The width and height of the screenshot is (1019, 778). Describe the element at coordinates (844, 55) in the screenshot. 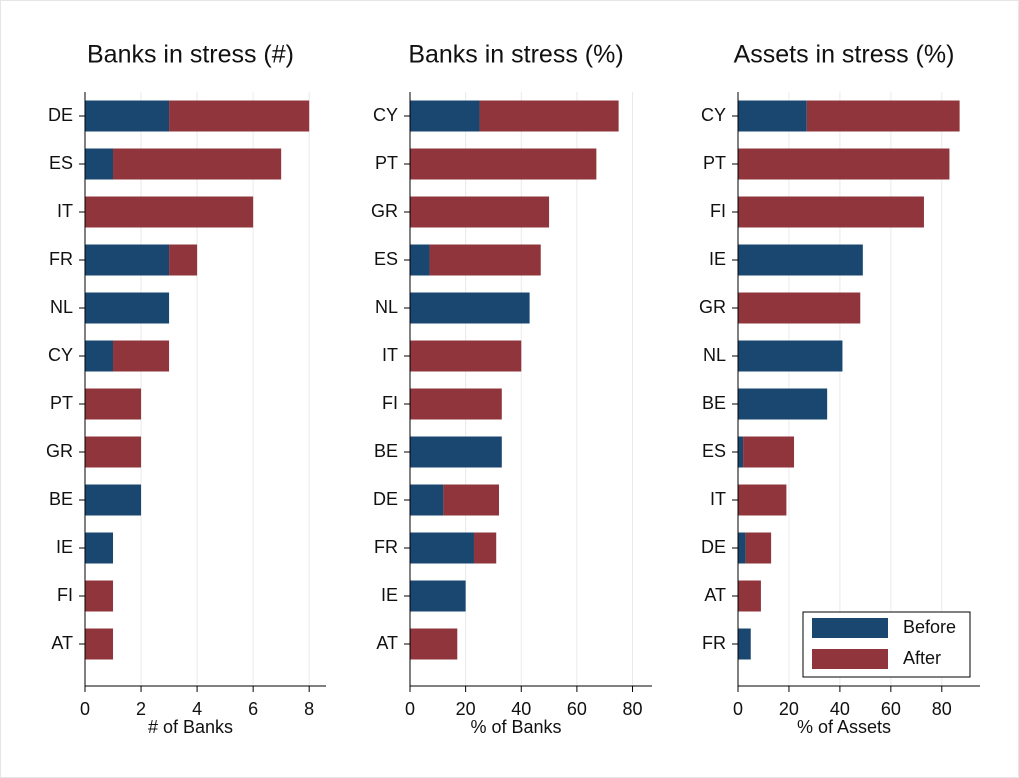

I see `panel-title: Assets in stress (%)` at that location.